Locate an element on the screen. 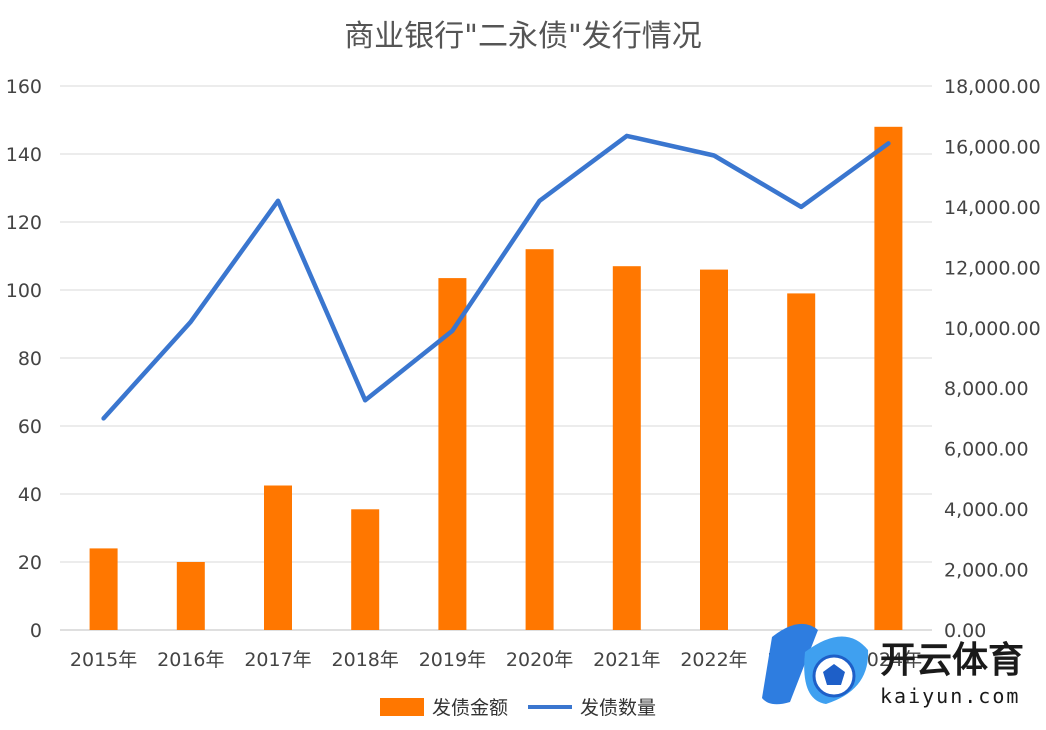  right-tick-label: 4,000.00 is located at coordinates (986, 510).